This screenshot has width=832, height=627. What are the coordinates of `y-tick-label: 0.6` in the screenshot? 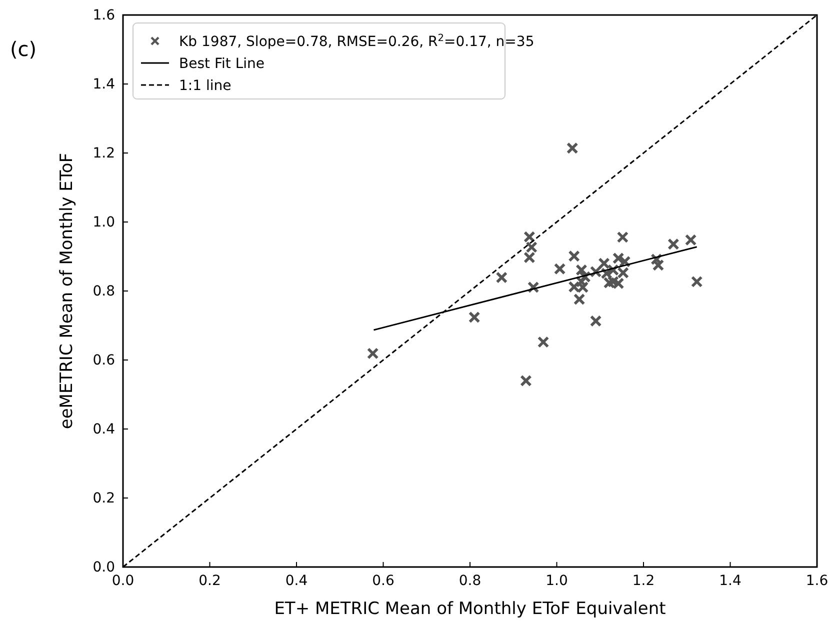 It's located at (104, 360).